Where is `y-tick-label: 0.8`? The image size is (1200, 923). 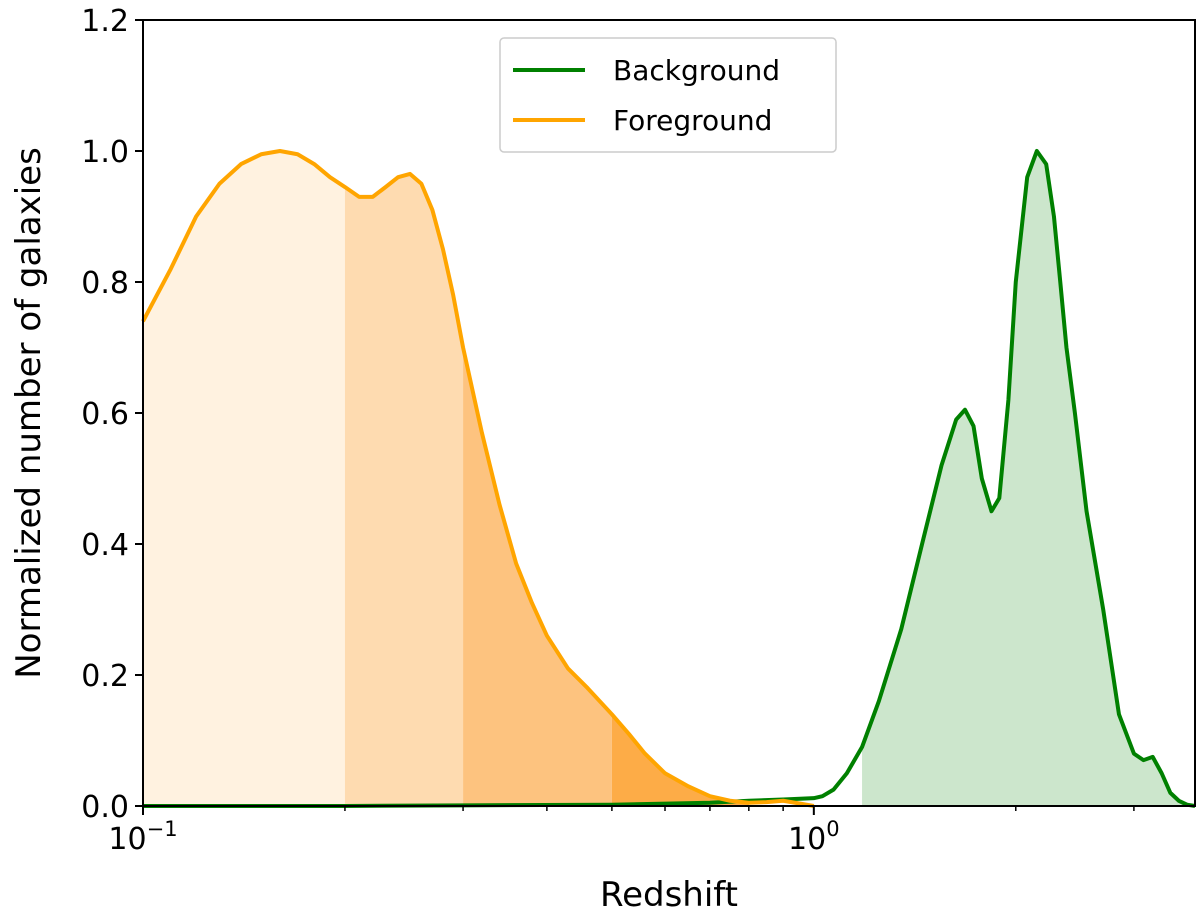
y-tick-label: 0.8 is located at coordinates (105, 283).